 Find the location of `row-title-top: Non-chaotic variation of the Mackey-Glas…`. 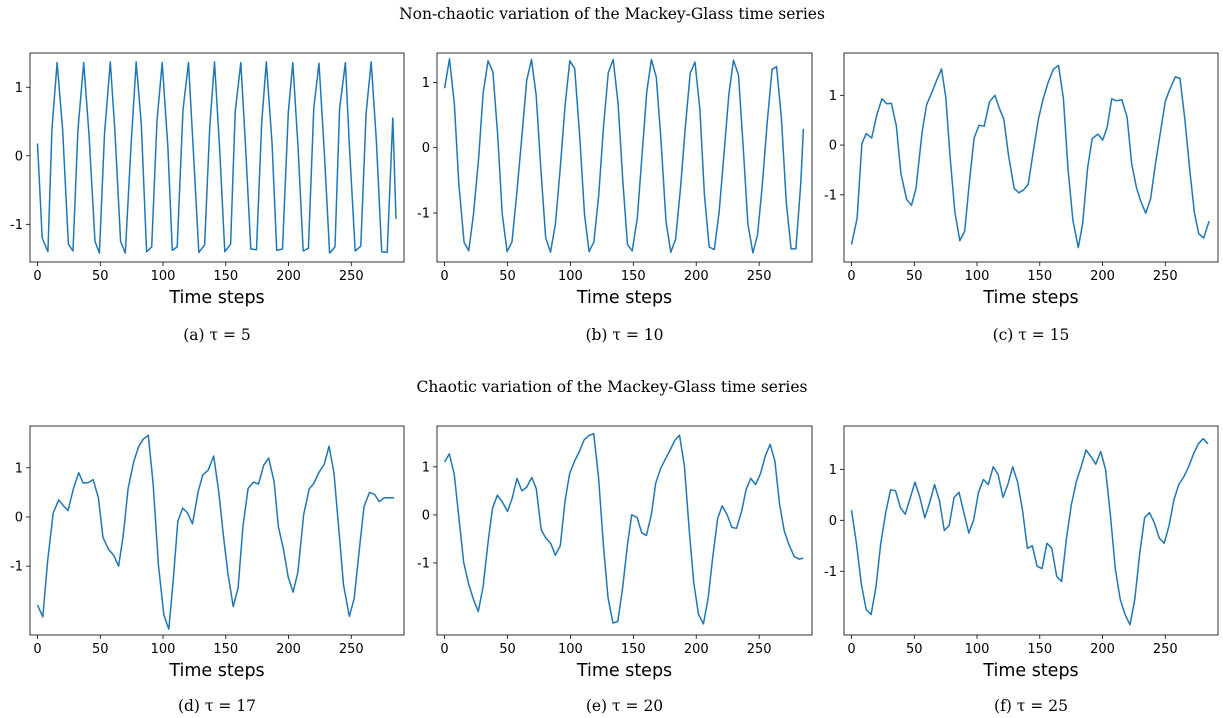

row-title-top: Non-chaotic variation of the Mackey-Glas… is located at coordinates (612, 14).